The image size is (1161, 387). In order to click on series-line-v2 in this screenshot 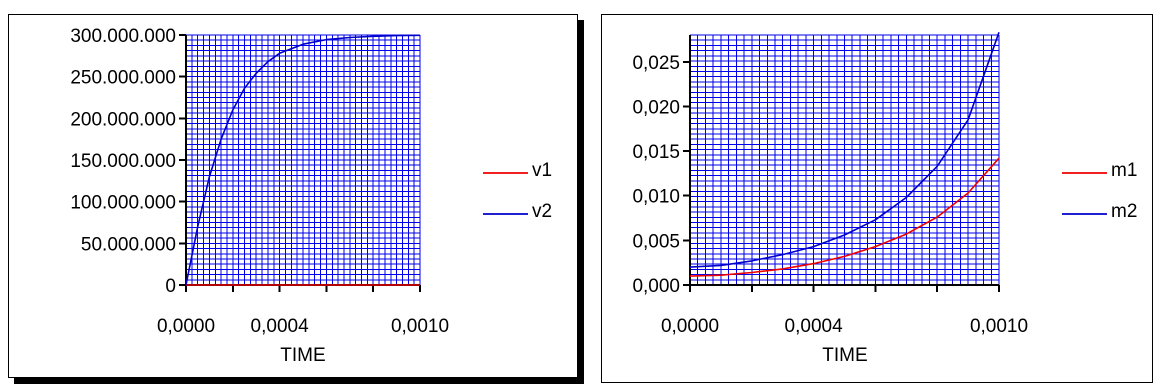, I will do `click(303, 160)`.